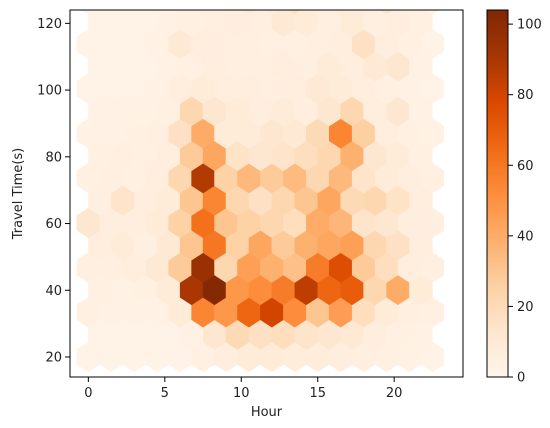  I want to click on x-tick-label: 5, so click(165, 393).